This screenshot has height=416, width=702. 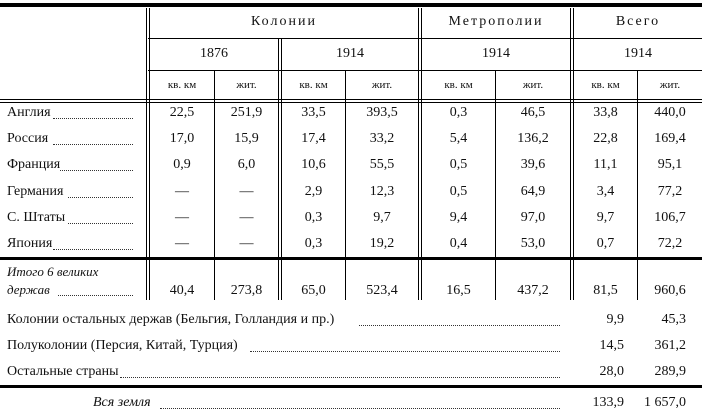 I want to click on total-cell: 273,8, so click(x=246, y=290).